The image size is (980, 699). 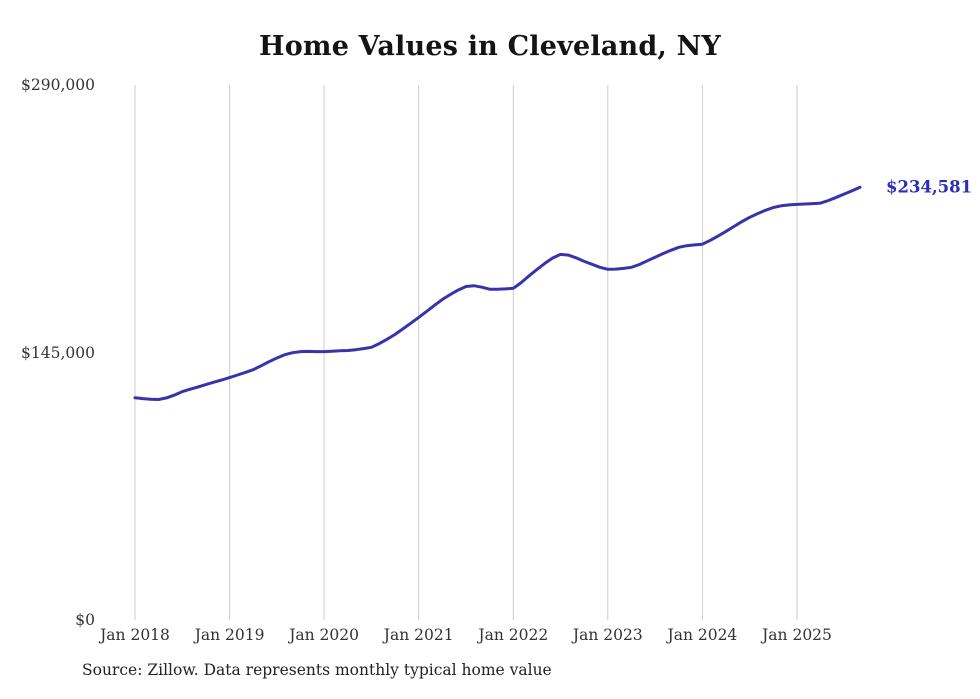 What do you see at coordinates (607, 635) in the screenshot?
I see `x-axis-tick-label: Jan 2023` at bounding box center [607, 635].